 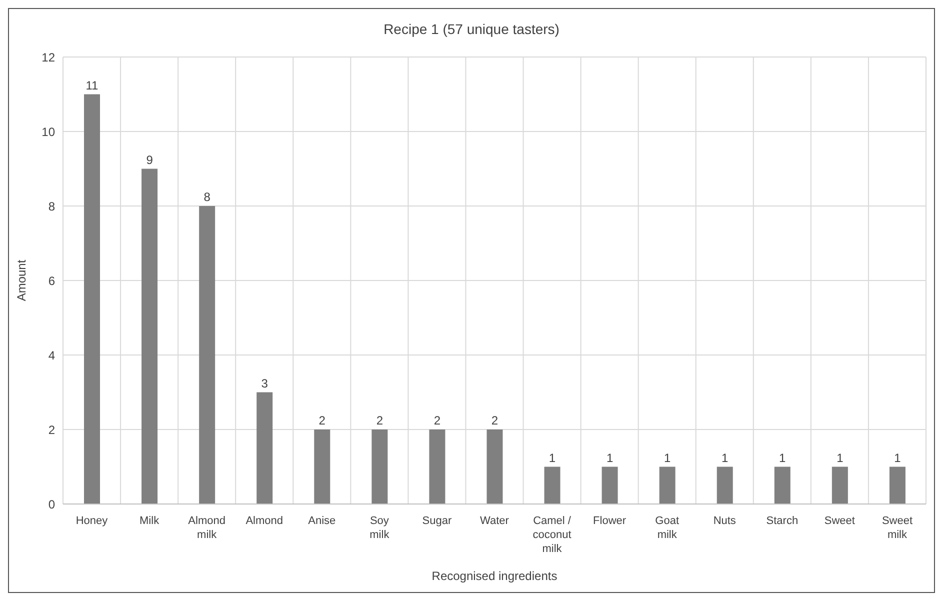 I want to click on x-tick-label: Sweet, so click(x=839, y=521).